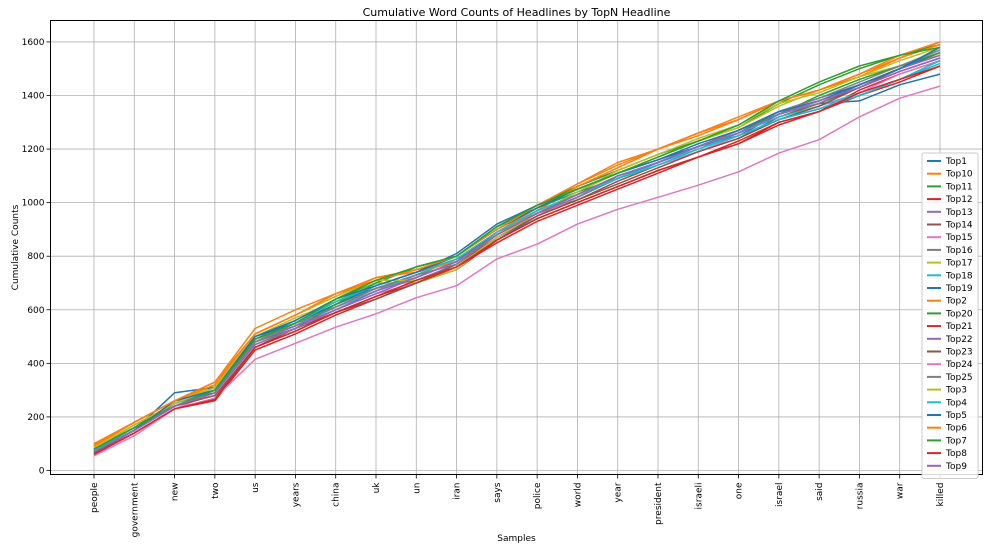  I want to click on legend-box, so click(950, 315).